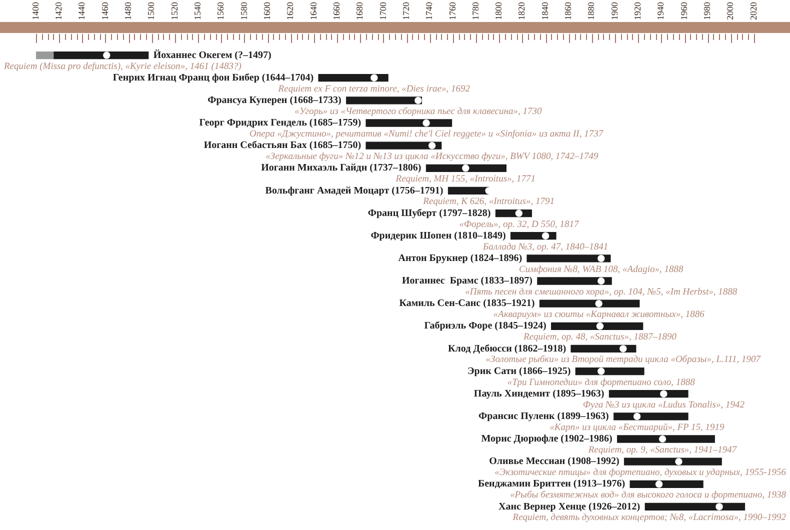 The image size is (790, 530). Describe the element at coordinates (591, 11) in the screenshot. I see `x-tick-label: 1880` at that location.